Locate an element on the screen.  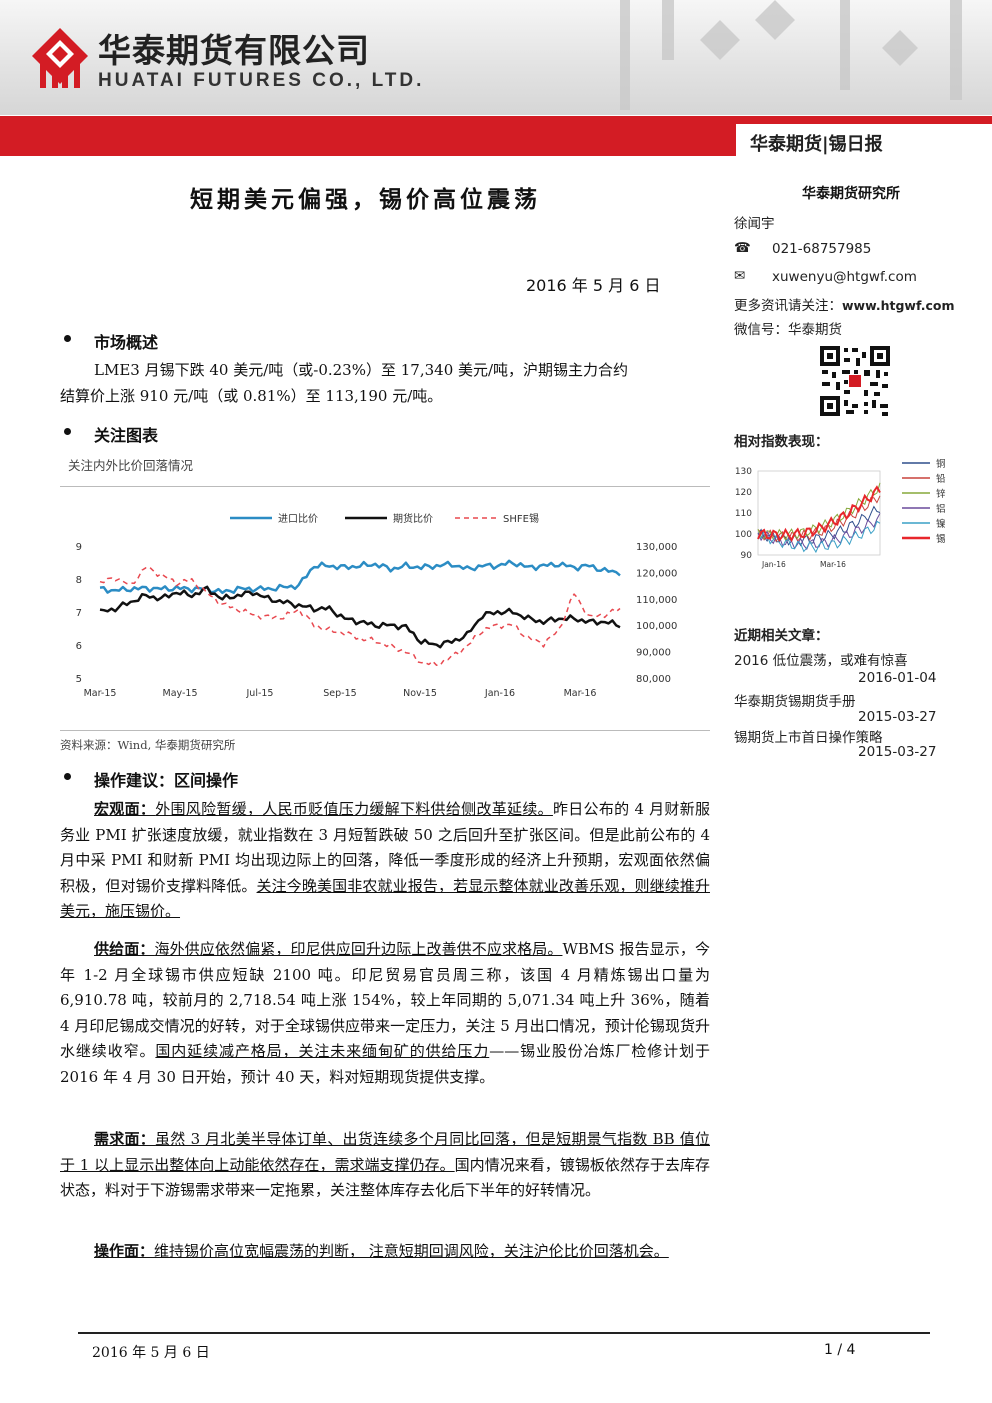
report-date: 2016 年 5 月 6 日 is located at coordinates (593, 285).